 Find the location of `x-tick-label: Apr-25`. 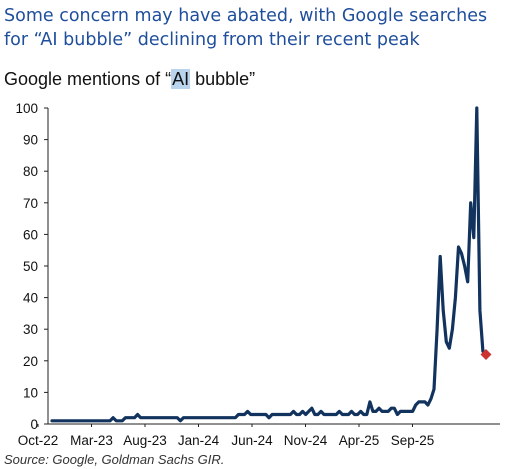

x-tick-label: Apr-25 is located at coordinates (359, 440).